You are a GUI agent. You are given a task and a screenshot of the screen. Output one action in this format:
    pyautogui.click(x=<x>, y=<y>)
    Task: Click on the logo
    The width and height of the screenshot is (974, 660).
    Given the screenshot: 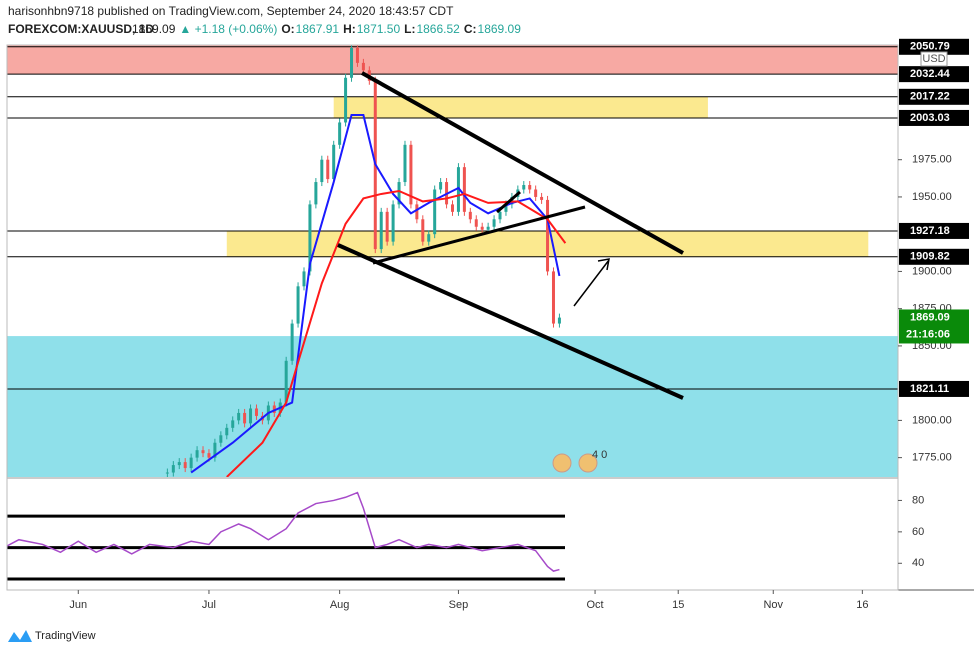 What is the action you would take?
    pyautogui.click(x=20, y=636)
    